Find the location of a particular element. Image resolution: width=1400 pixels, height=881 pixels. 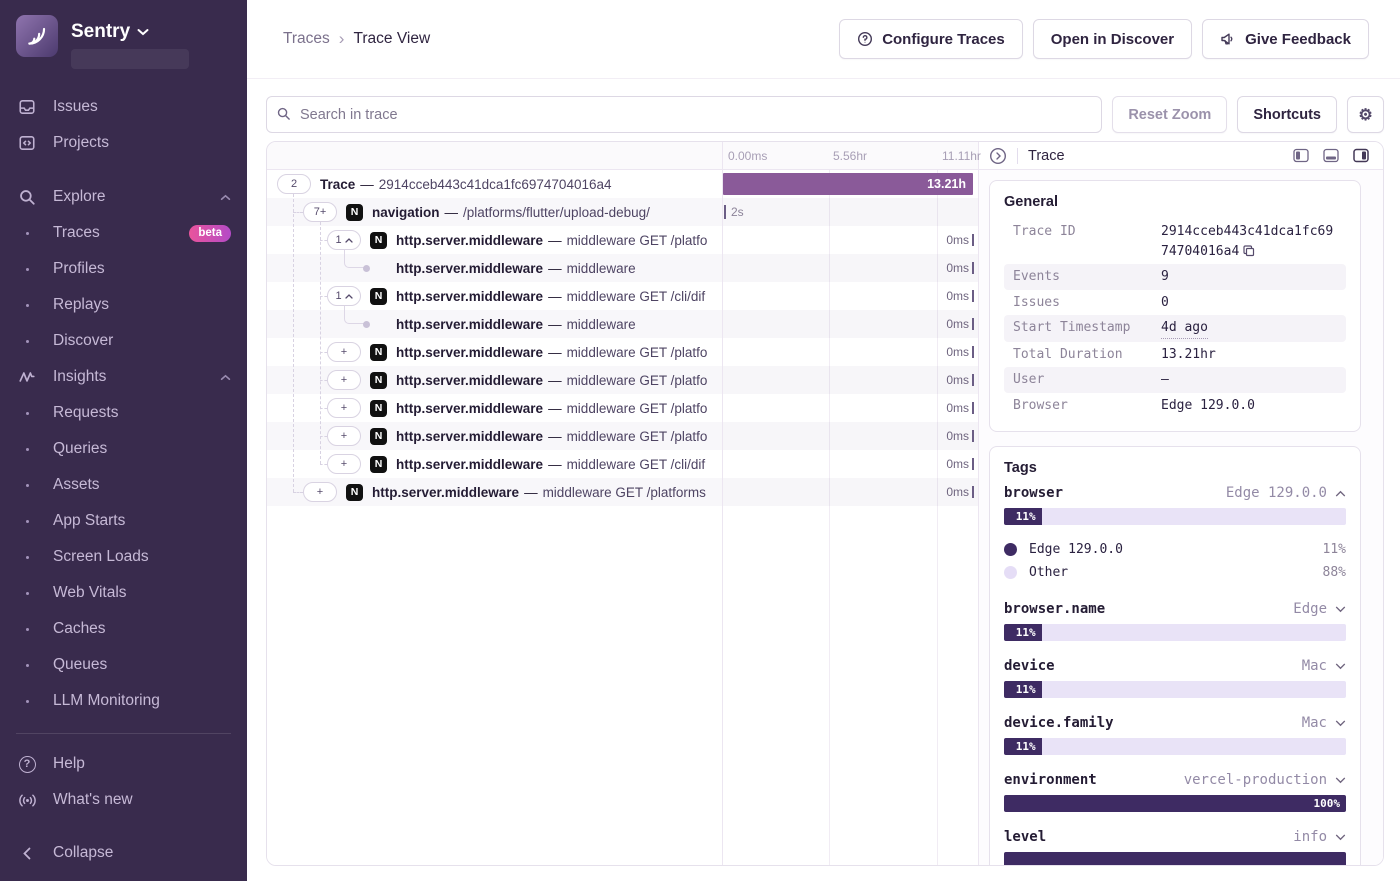

help-icon: ? is located at coordinates (27, 764).